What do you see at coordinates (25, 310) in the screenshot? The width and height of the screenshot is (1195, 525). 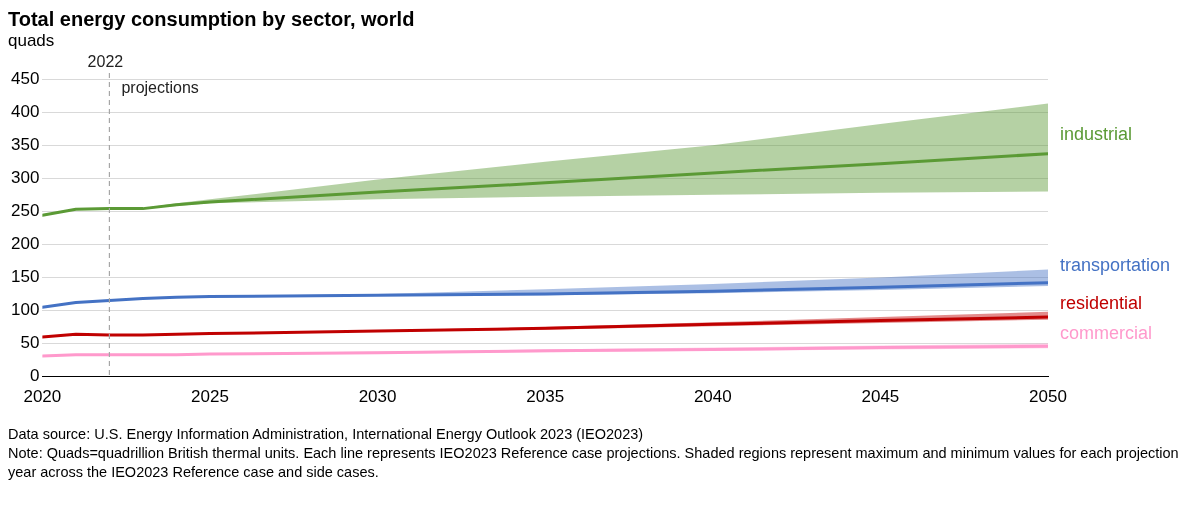 I see `y-tick-label: 100` at bounding box center [25, 310].